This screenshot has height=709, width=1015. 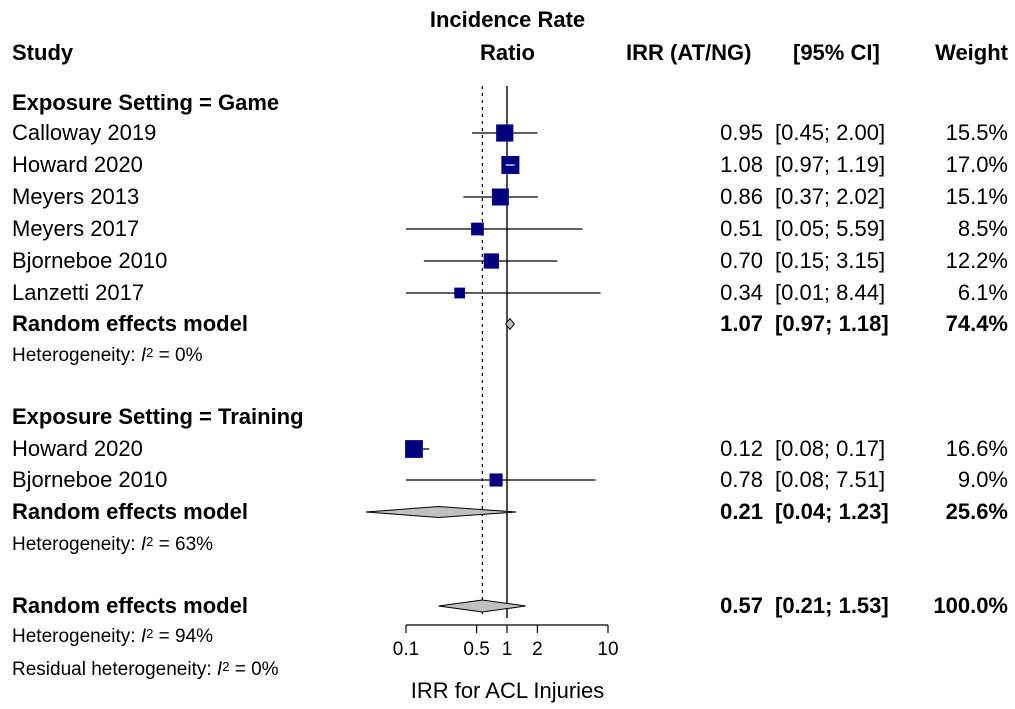 I want to click on study-label: Meyers 2013, so click(x=76, y=196).